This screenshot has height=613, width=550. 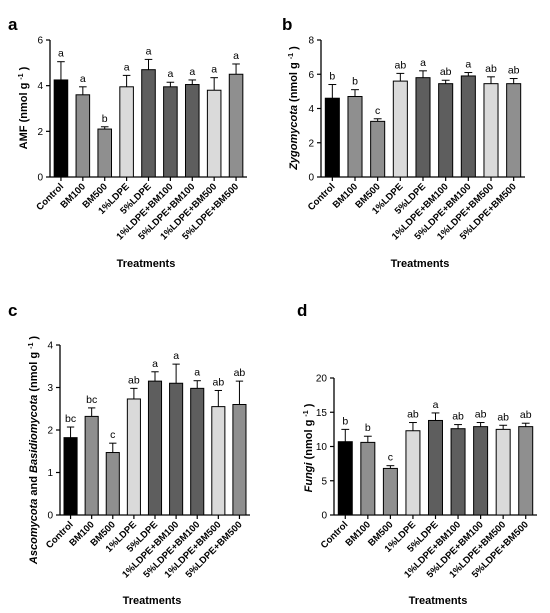 I want to click on y-axis-title: AMF (nmol g -1 ), so click(x=24, y=107).